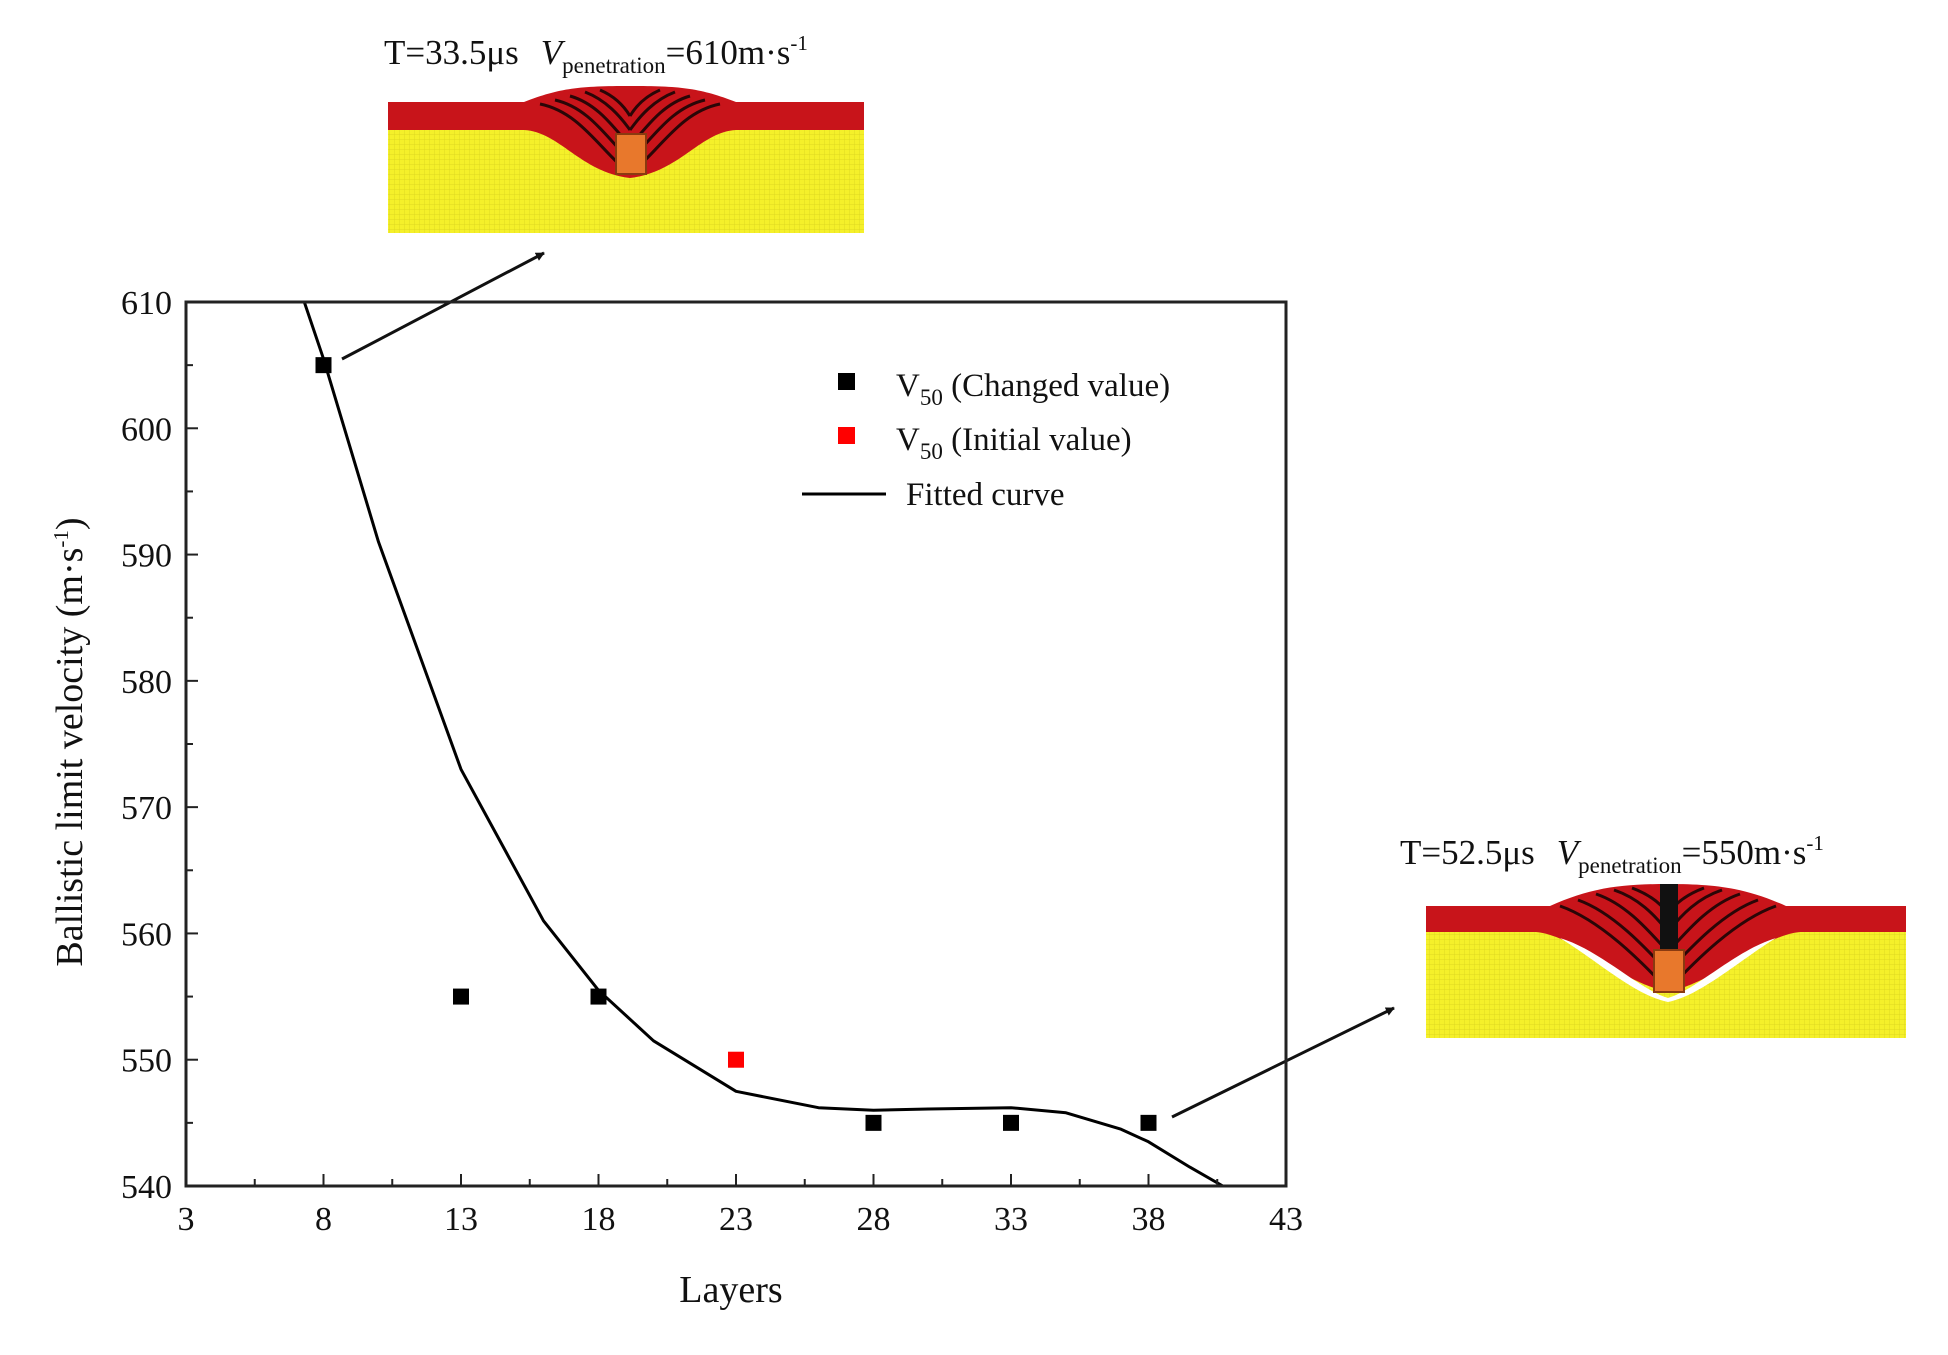 The height and width of the screenshot is (1355, 1948). What do you see at coordinates (146, 934) in the screenshot?
I see `y-tick-label: 560` at bounding box center [146, 934].